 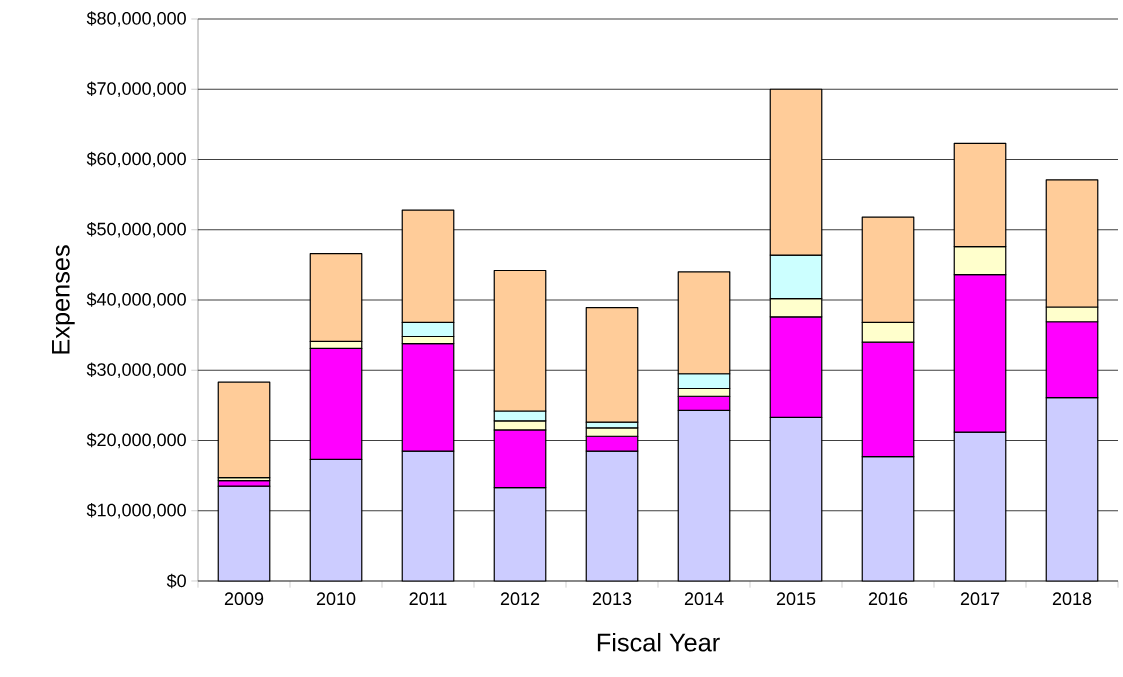 What do you see at coordinates (136, 229) in the screenshot?
I see `y-tick-label: $50,000,000` at bounding box center [136, 229].